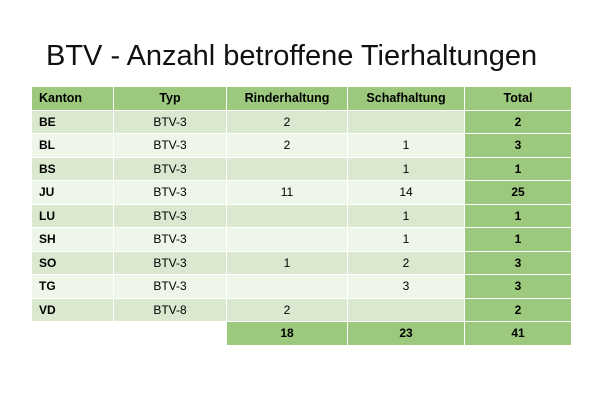 The height and width of the screenshot is (402, 606). I want to click on cell-kanton: VD, so click(72, 309).